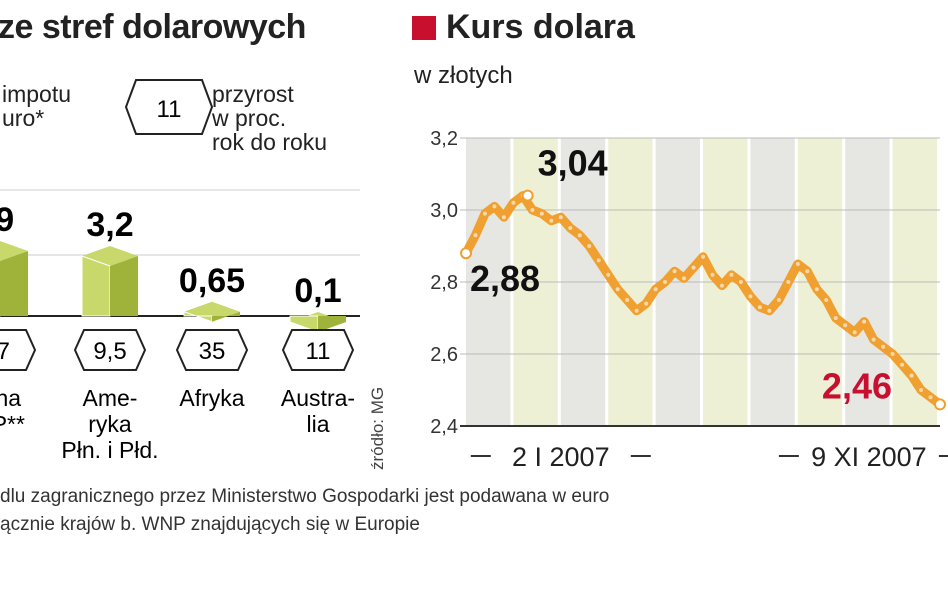  I want to click on bar-value-label: ,9, so click(7, 220).